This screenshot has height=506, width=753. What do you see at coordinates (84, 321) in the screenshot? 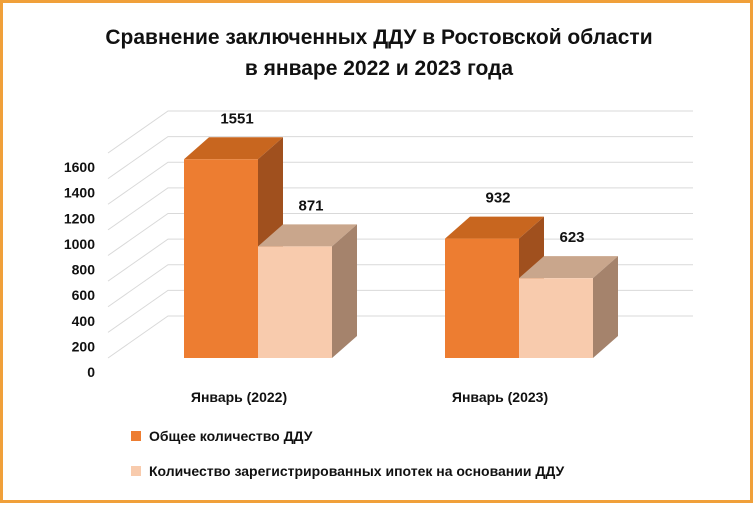
I see `y-tick-label-2: 400` at bounding box center [84, 321].